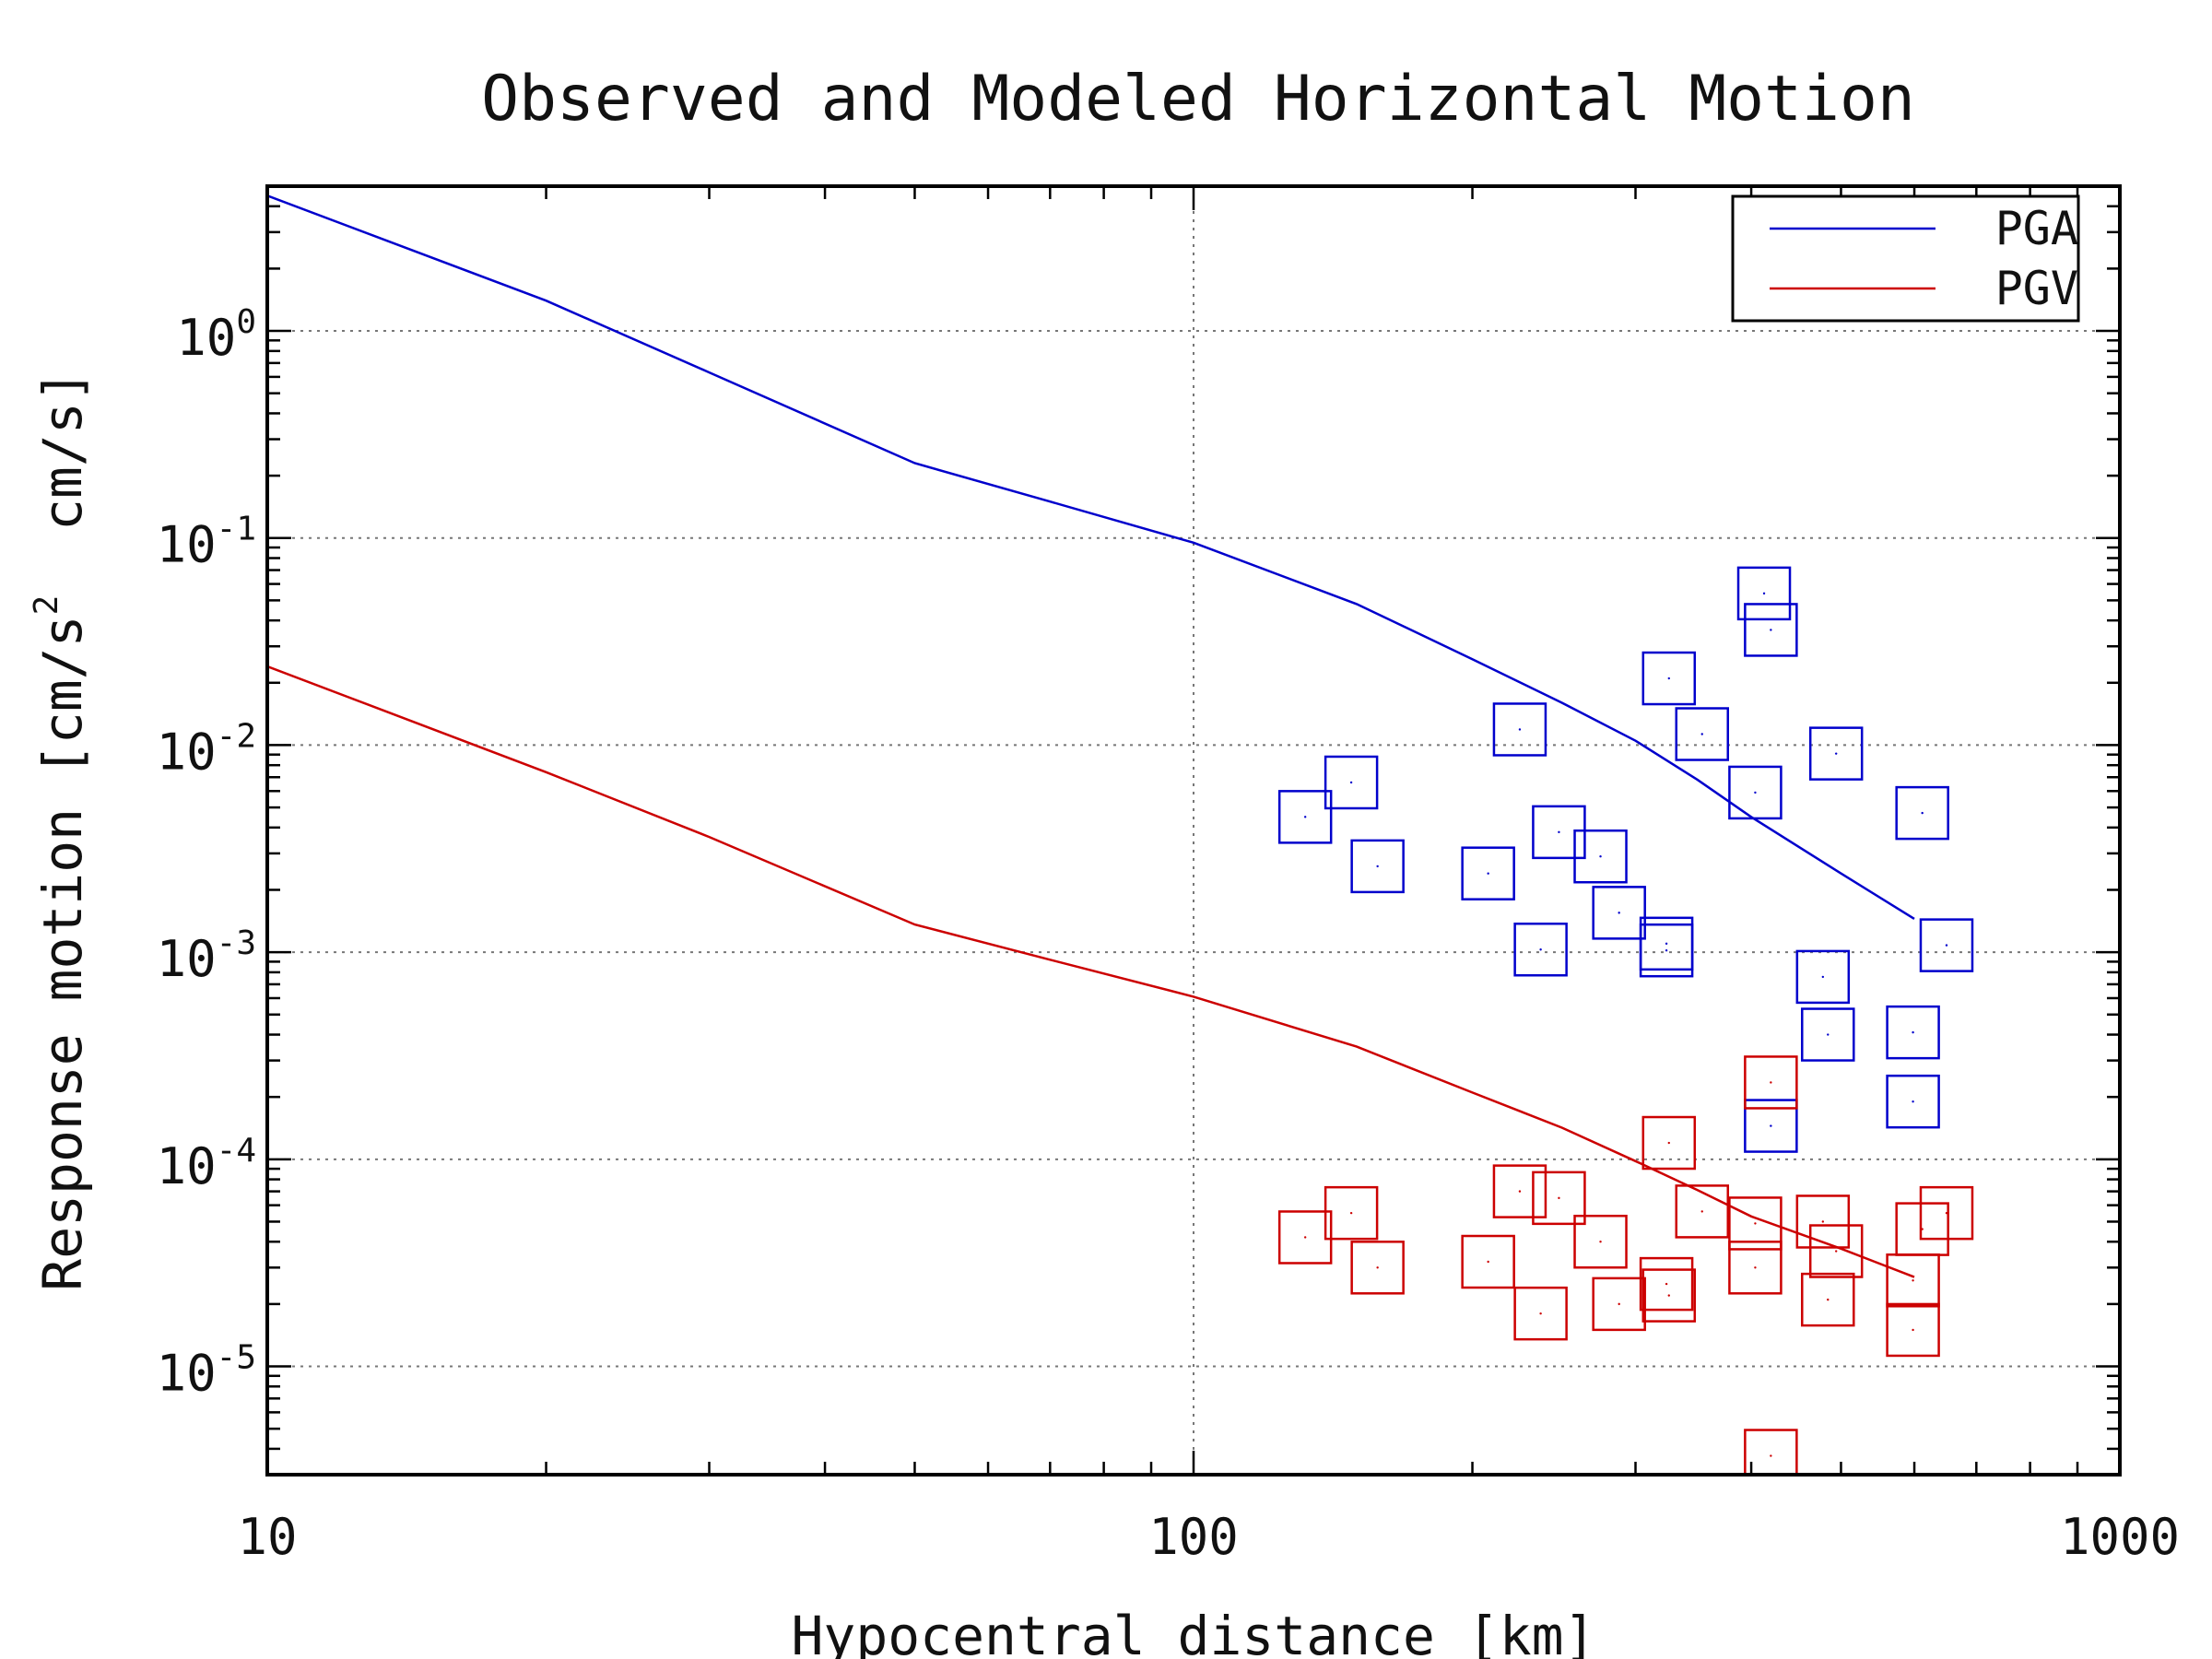  I want to click on legend-box, so click(1905, 258).